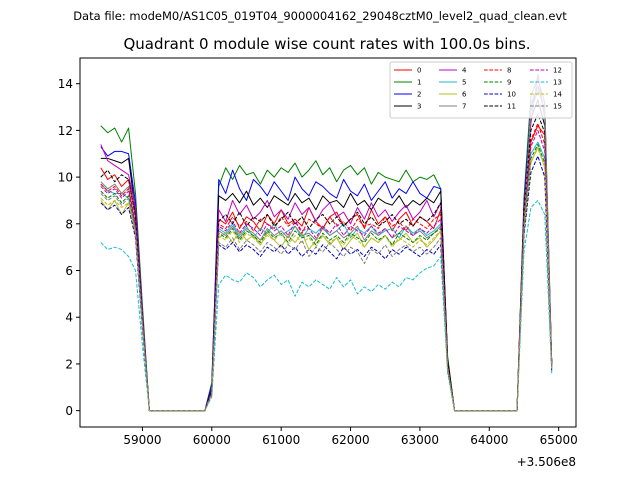 The height and width of the screenshot is (480, 640). What do you see at coordinates (509, 71) in the screenshot?
I see `legend-label-8: 8` at bounding box center [509, 71].